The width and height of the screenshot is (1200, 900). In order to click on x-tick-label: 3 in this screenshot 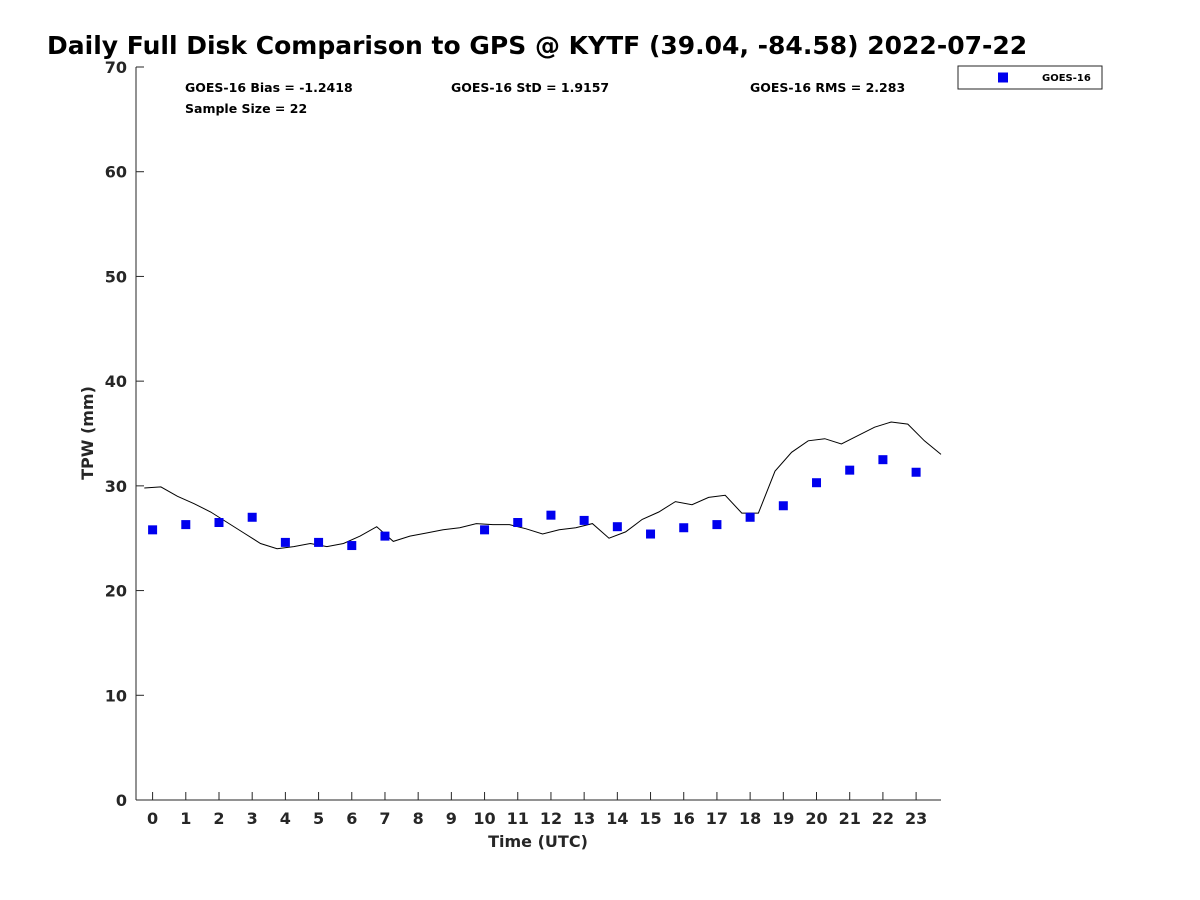, I will do `click(252, 818)`.